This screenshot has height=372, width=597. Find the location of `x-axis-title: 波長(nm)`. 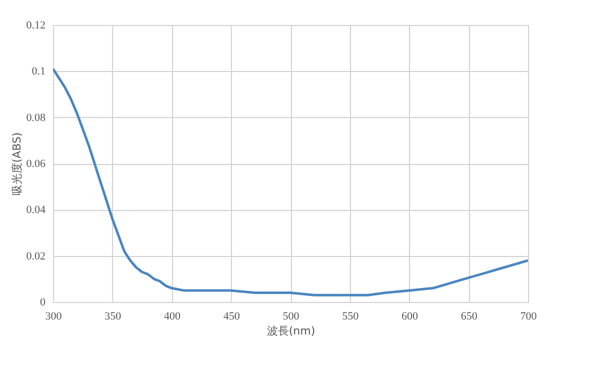

x-axis-title: 波長(nm) is located at coordinates (291, 331).